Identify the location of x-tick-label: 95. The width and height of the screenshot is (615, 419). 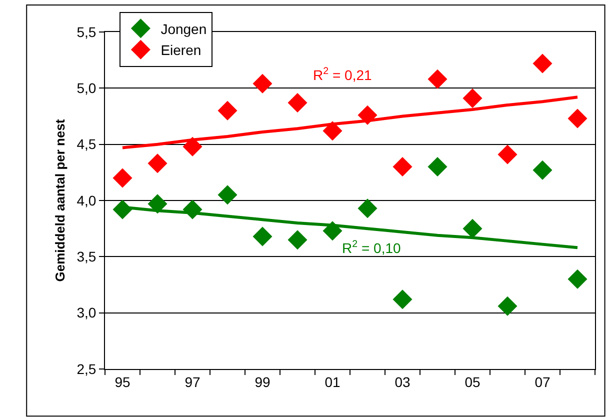
(122, 382).